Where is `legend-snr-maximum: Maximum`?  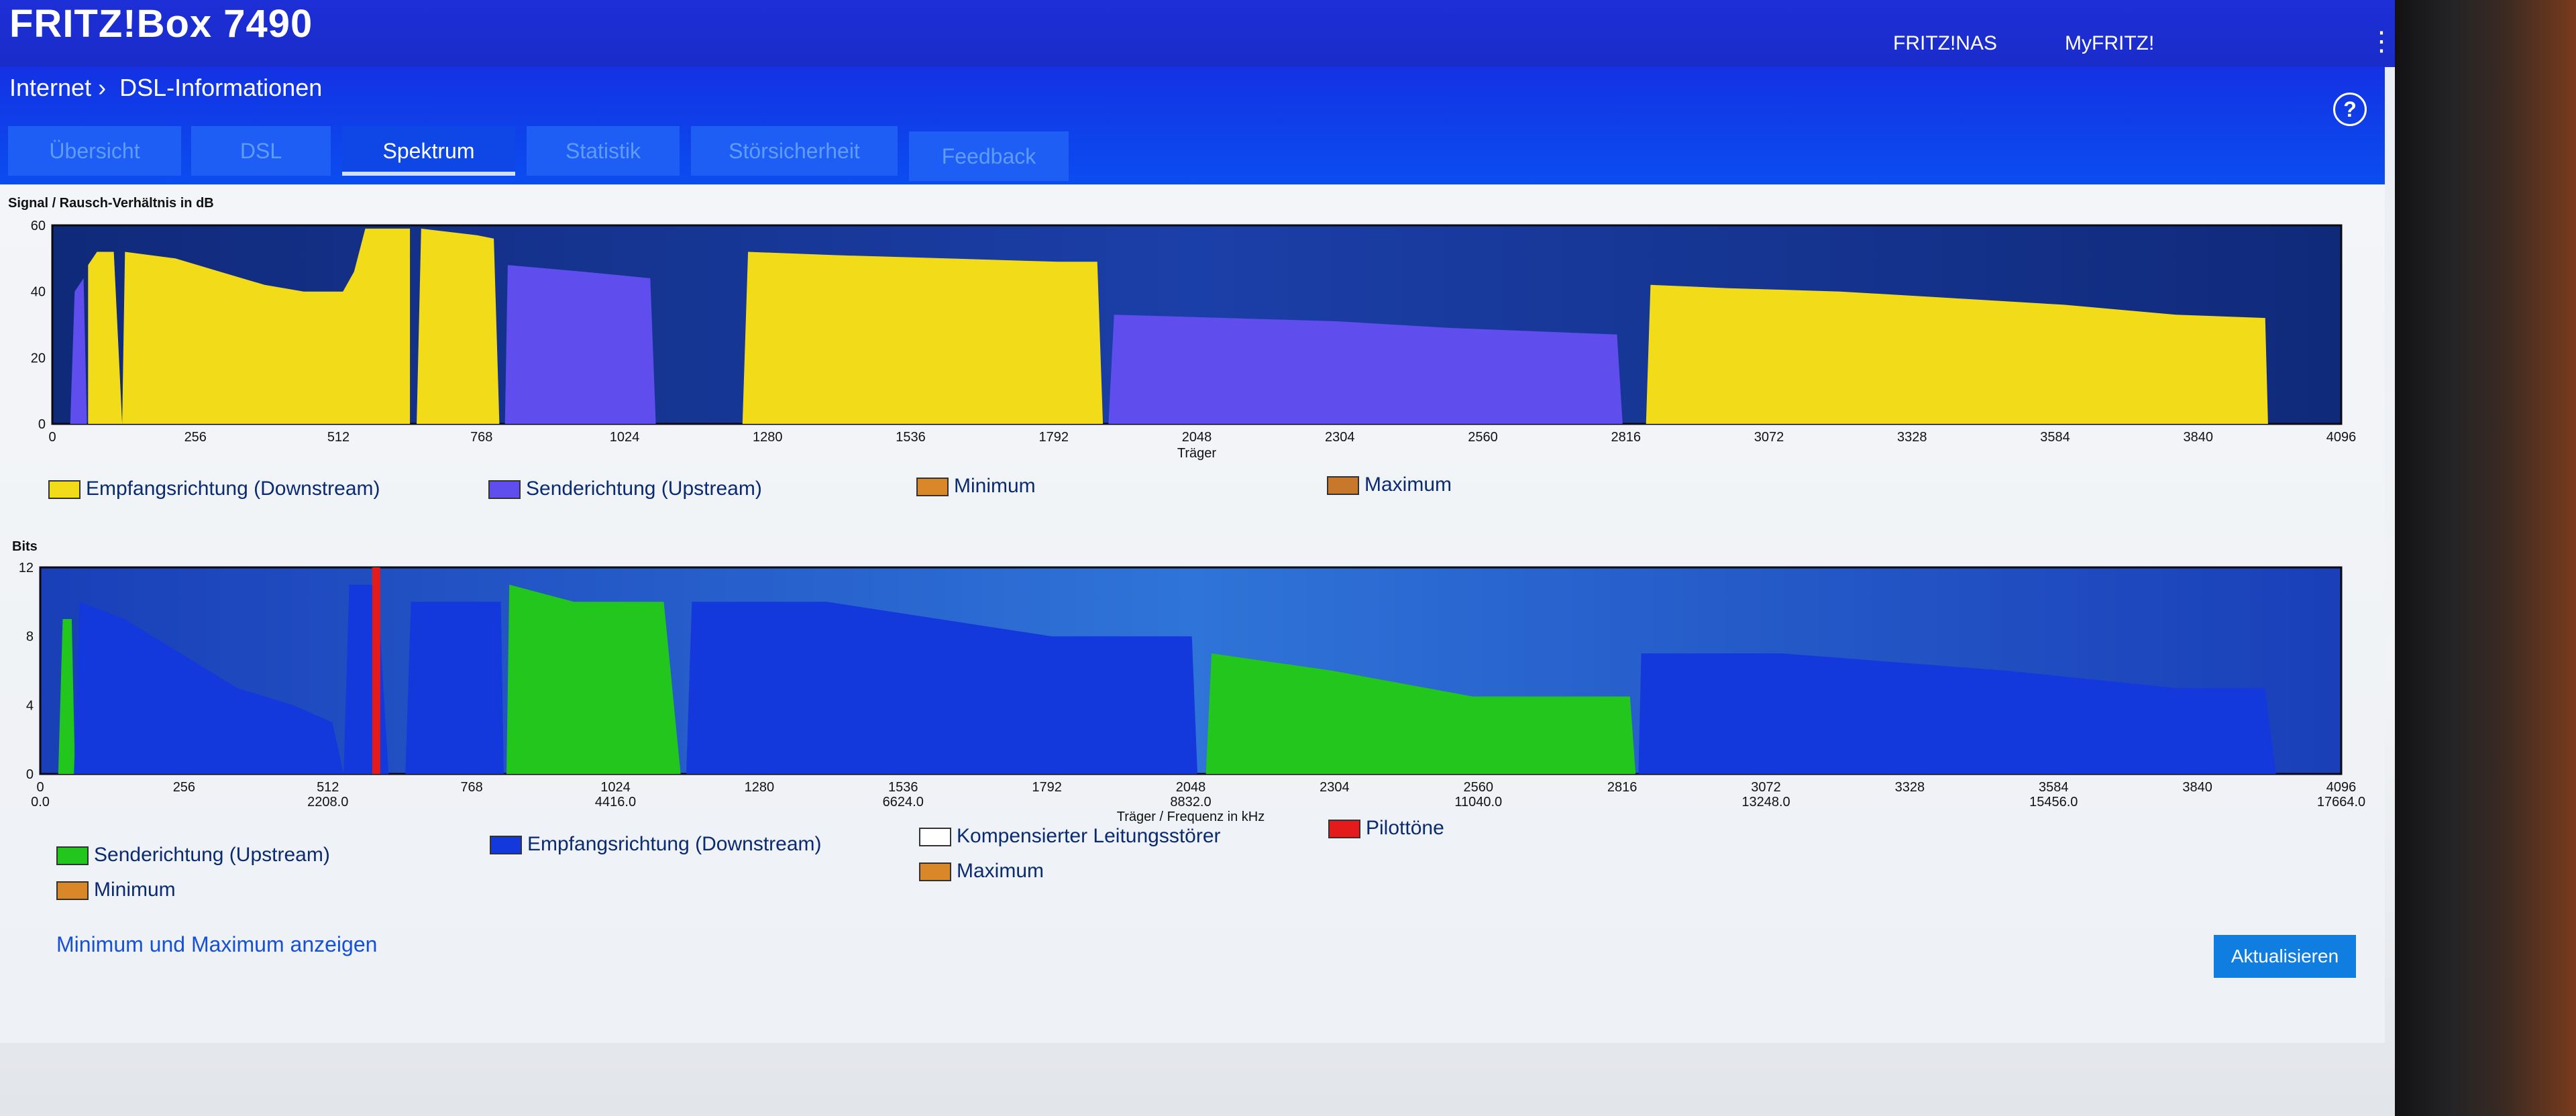 legend-snr-maximum: Maximum is located at coordinates (1389, 484).